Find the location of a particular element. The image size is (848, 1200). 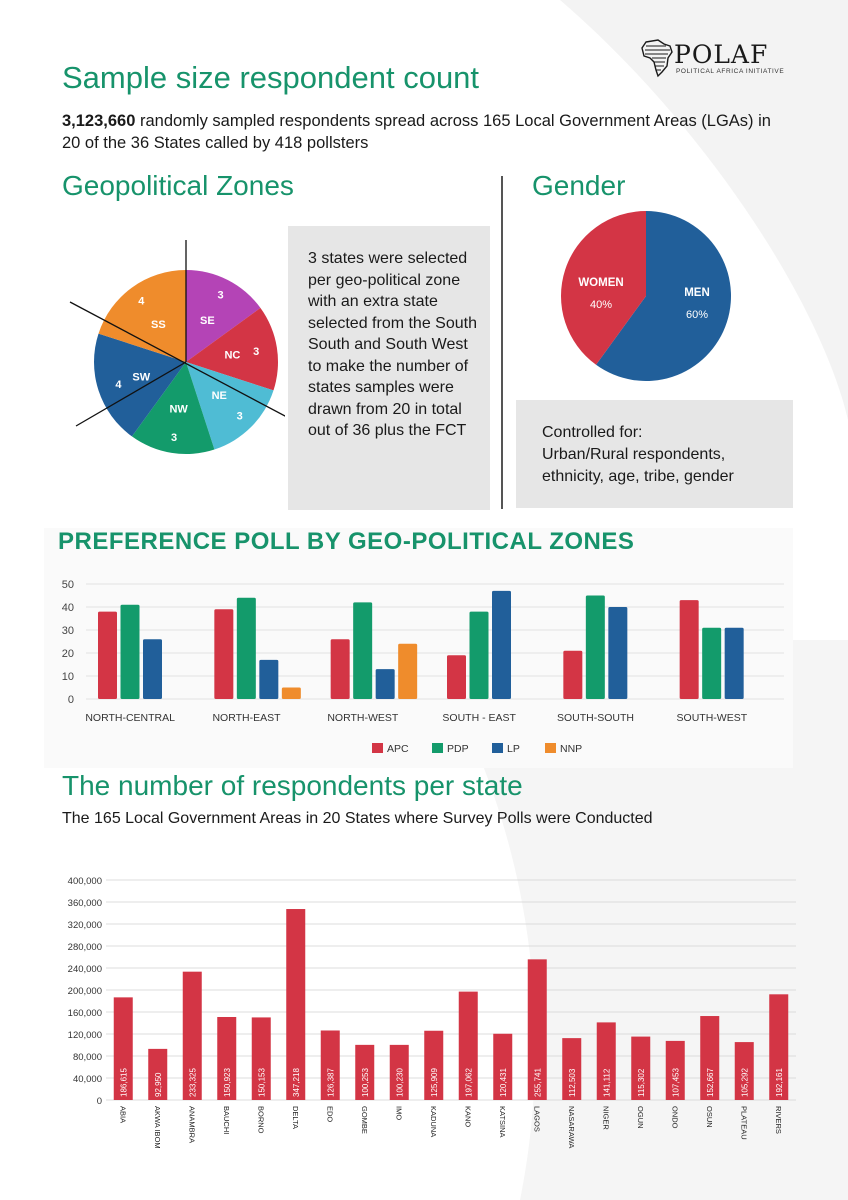

zone-divider-line is located at coordinates (131, 394).